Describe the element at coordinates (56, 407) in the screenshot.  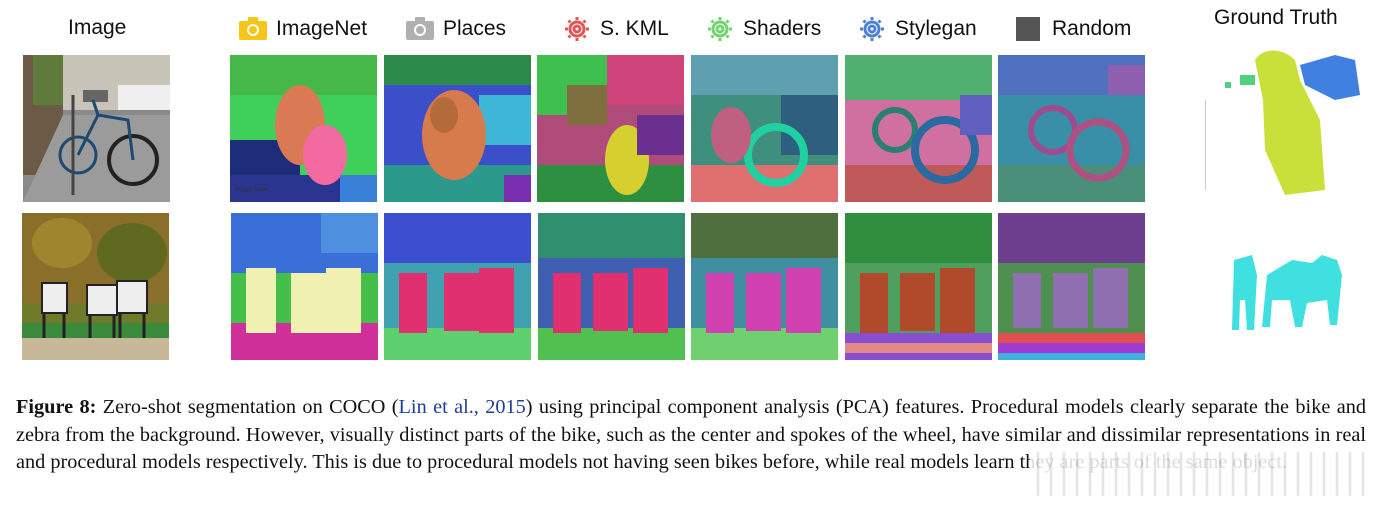
I see `figure-label: Figure 8:` at that location.